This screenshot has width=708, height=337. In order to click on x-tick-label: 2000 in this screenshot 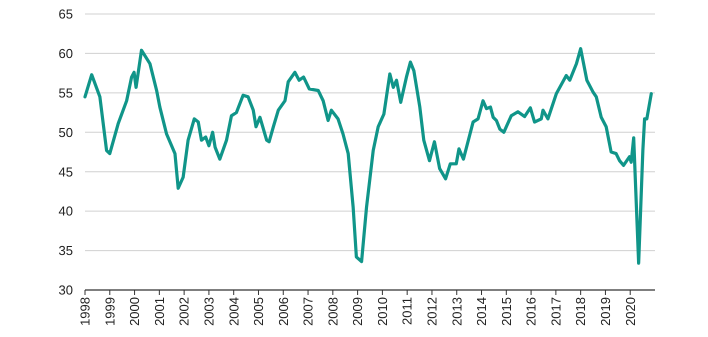, I will do `click(134, 311)`.